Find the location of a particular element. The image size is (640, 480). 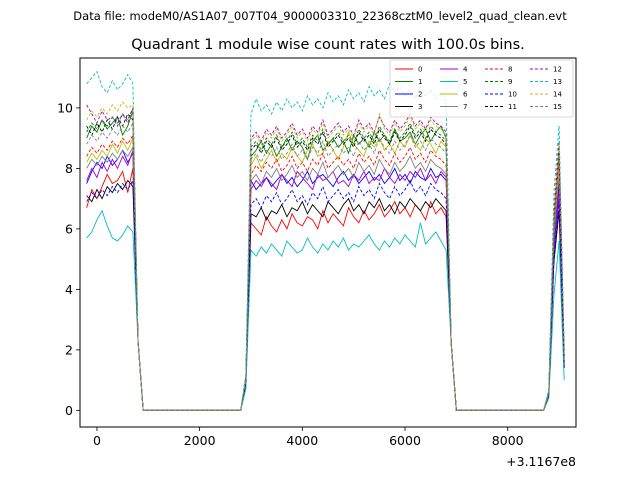

legend-label-13: 13 is located at coordinates (557, 82).